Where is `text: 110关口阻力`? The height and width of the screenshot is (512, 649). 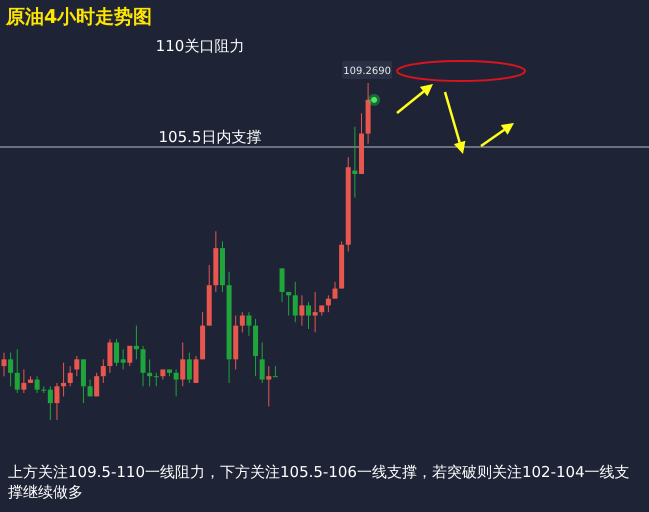
text: 110关口阻力 is located at coordinates (200, 46).